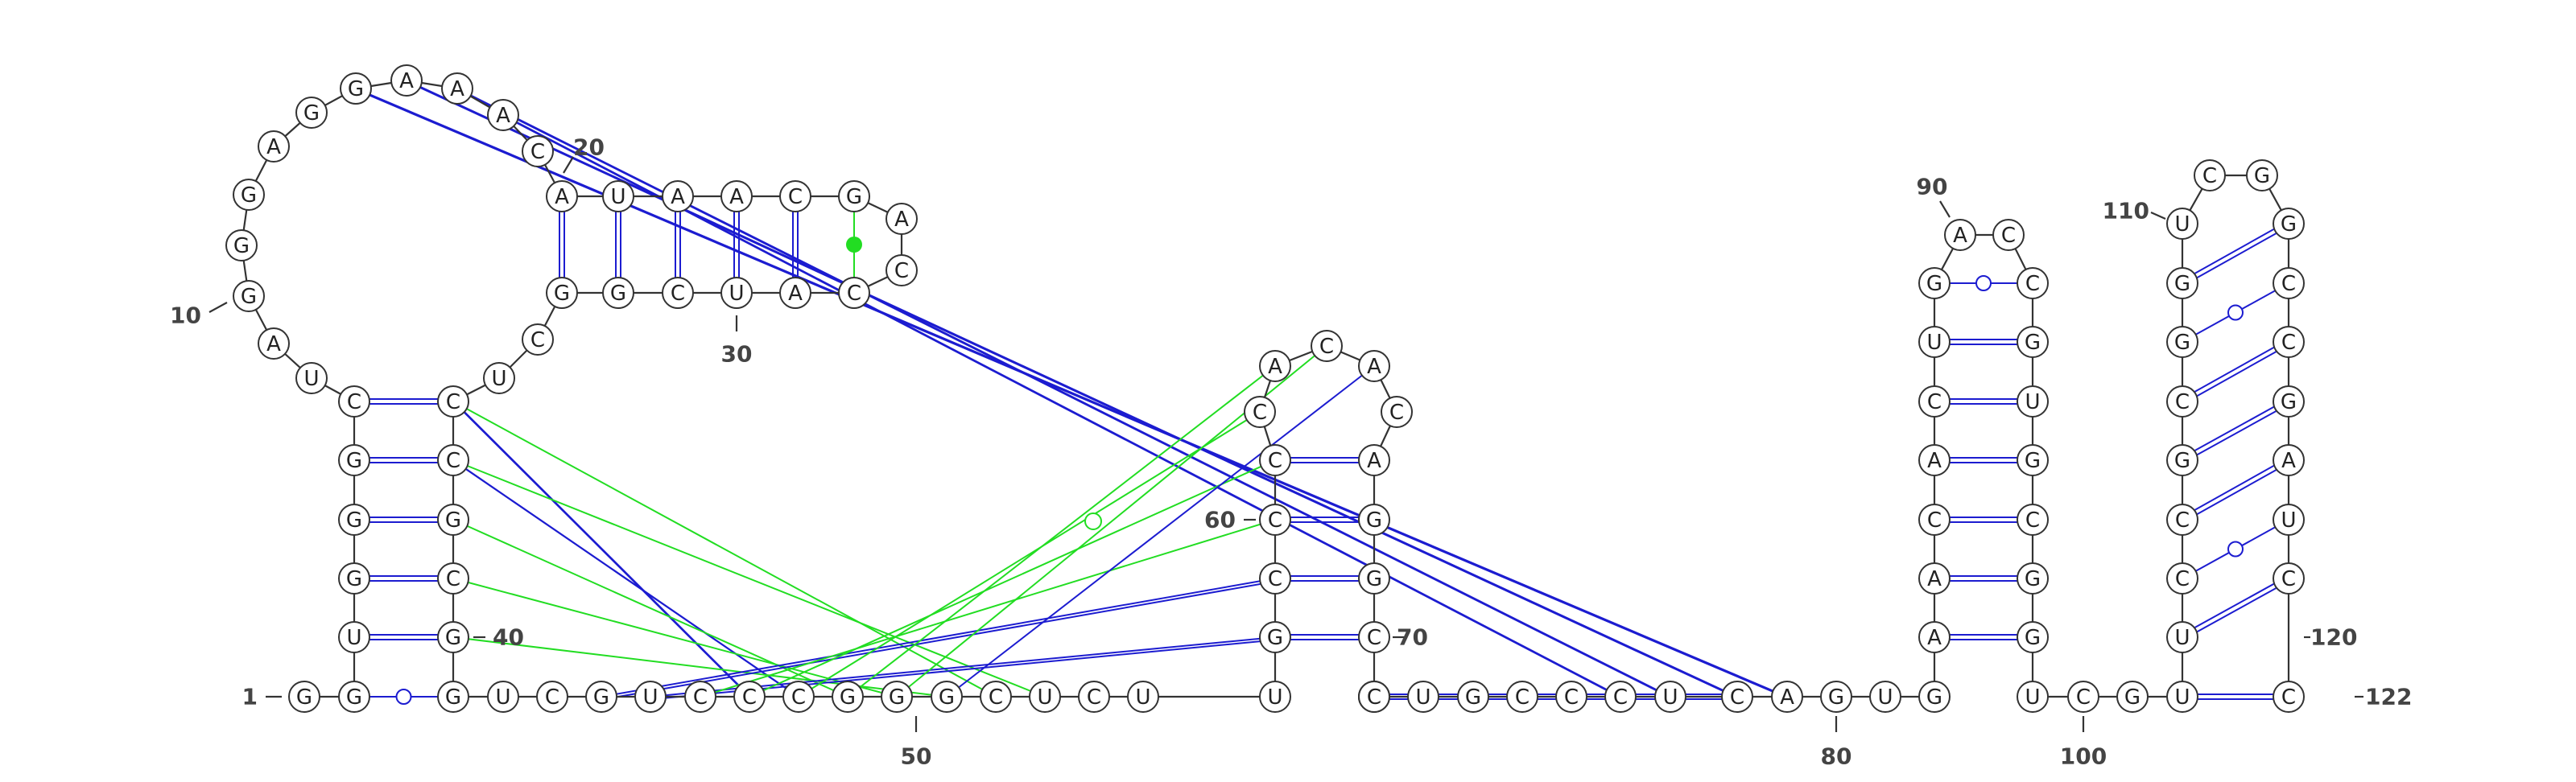 This screenshot has height=782, width=2576. Describe the element at coordinates (508, 637) in the screenshot. I see `position-label-40: 40` at that location.